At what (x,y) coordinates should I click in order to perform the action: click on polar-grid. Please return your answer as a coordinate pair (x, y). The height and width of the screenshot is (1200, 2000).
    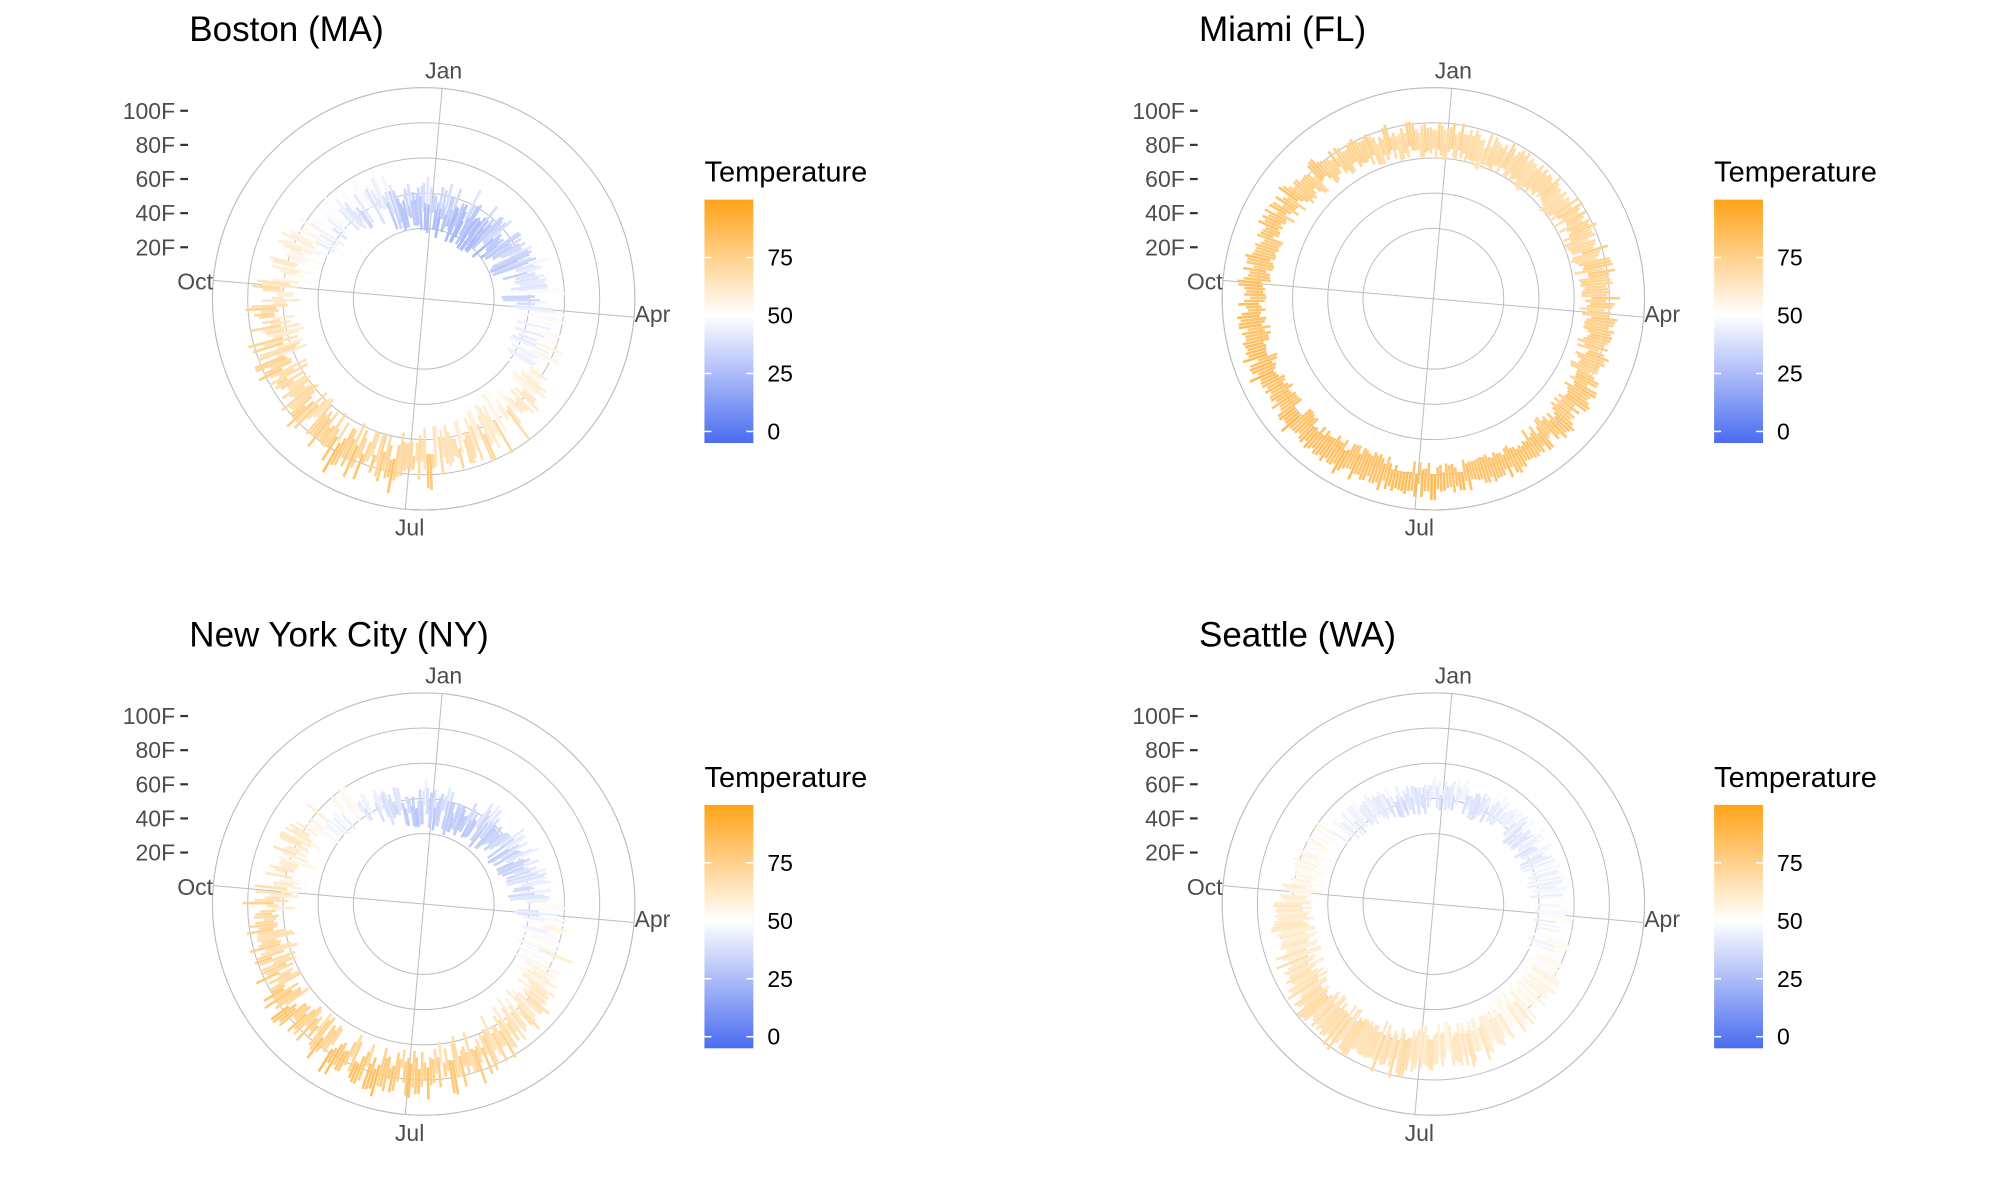
    Looking at the image, I should click on (1433, 299).